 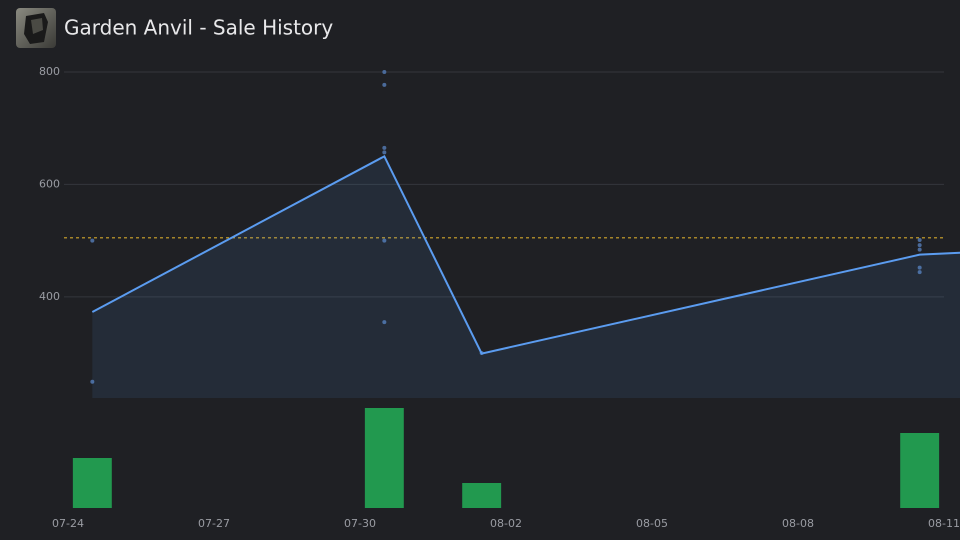 I want to click on x-tick-label: 08-02, so click(x=506, y=523).